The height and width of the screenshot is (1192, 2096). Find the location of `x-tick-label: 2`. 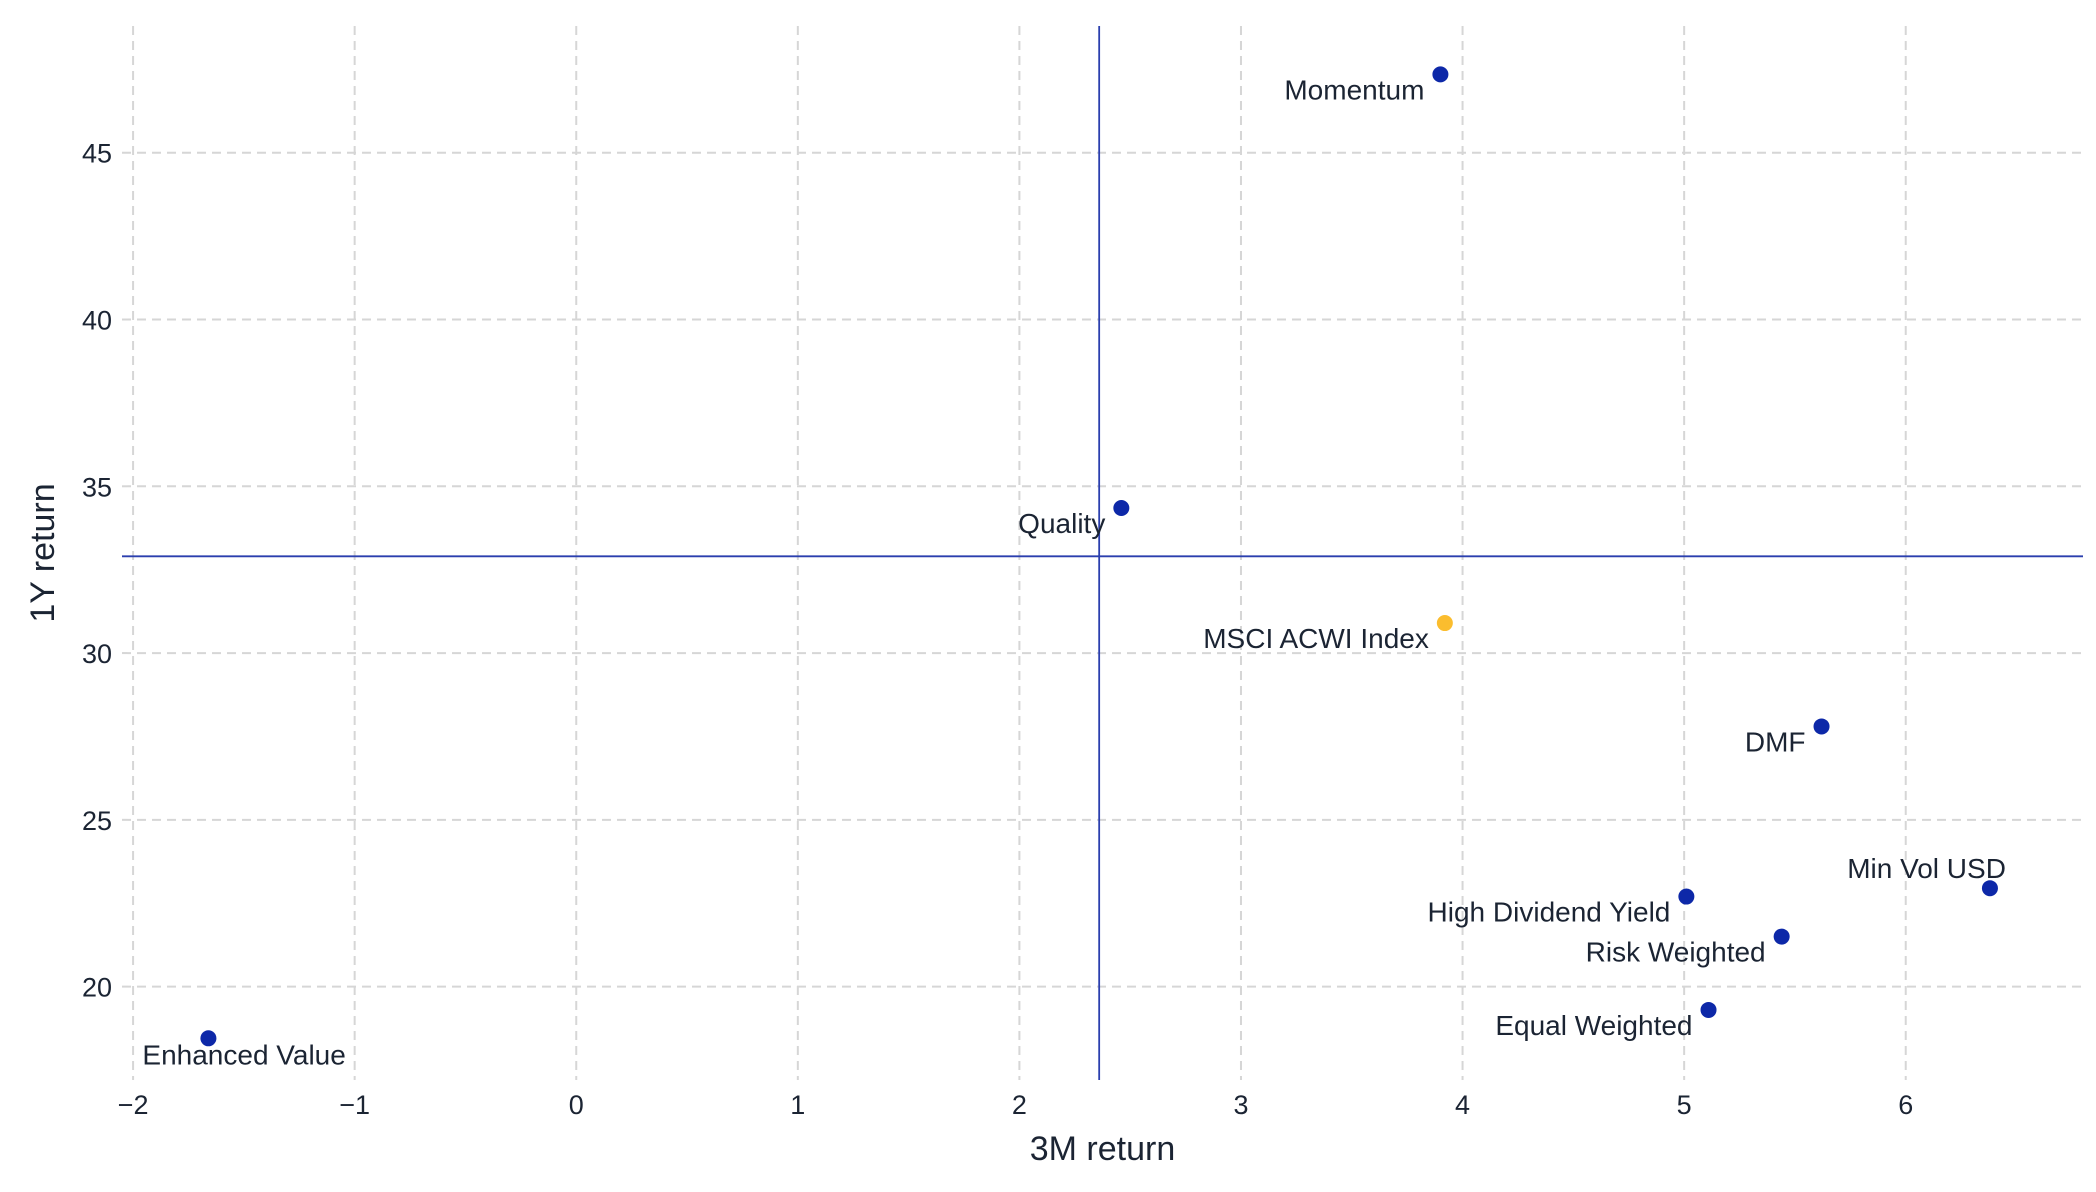

x-tick-label: 2 is located at coordinates (1019, 1105).